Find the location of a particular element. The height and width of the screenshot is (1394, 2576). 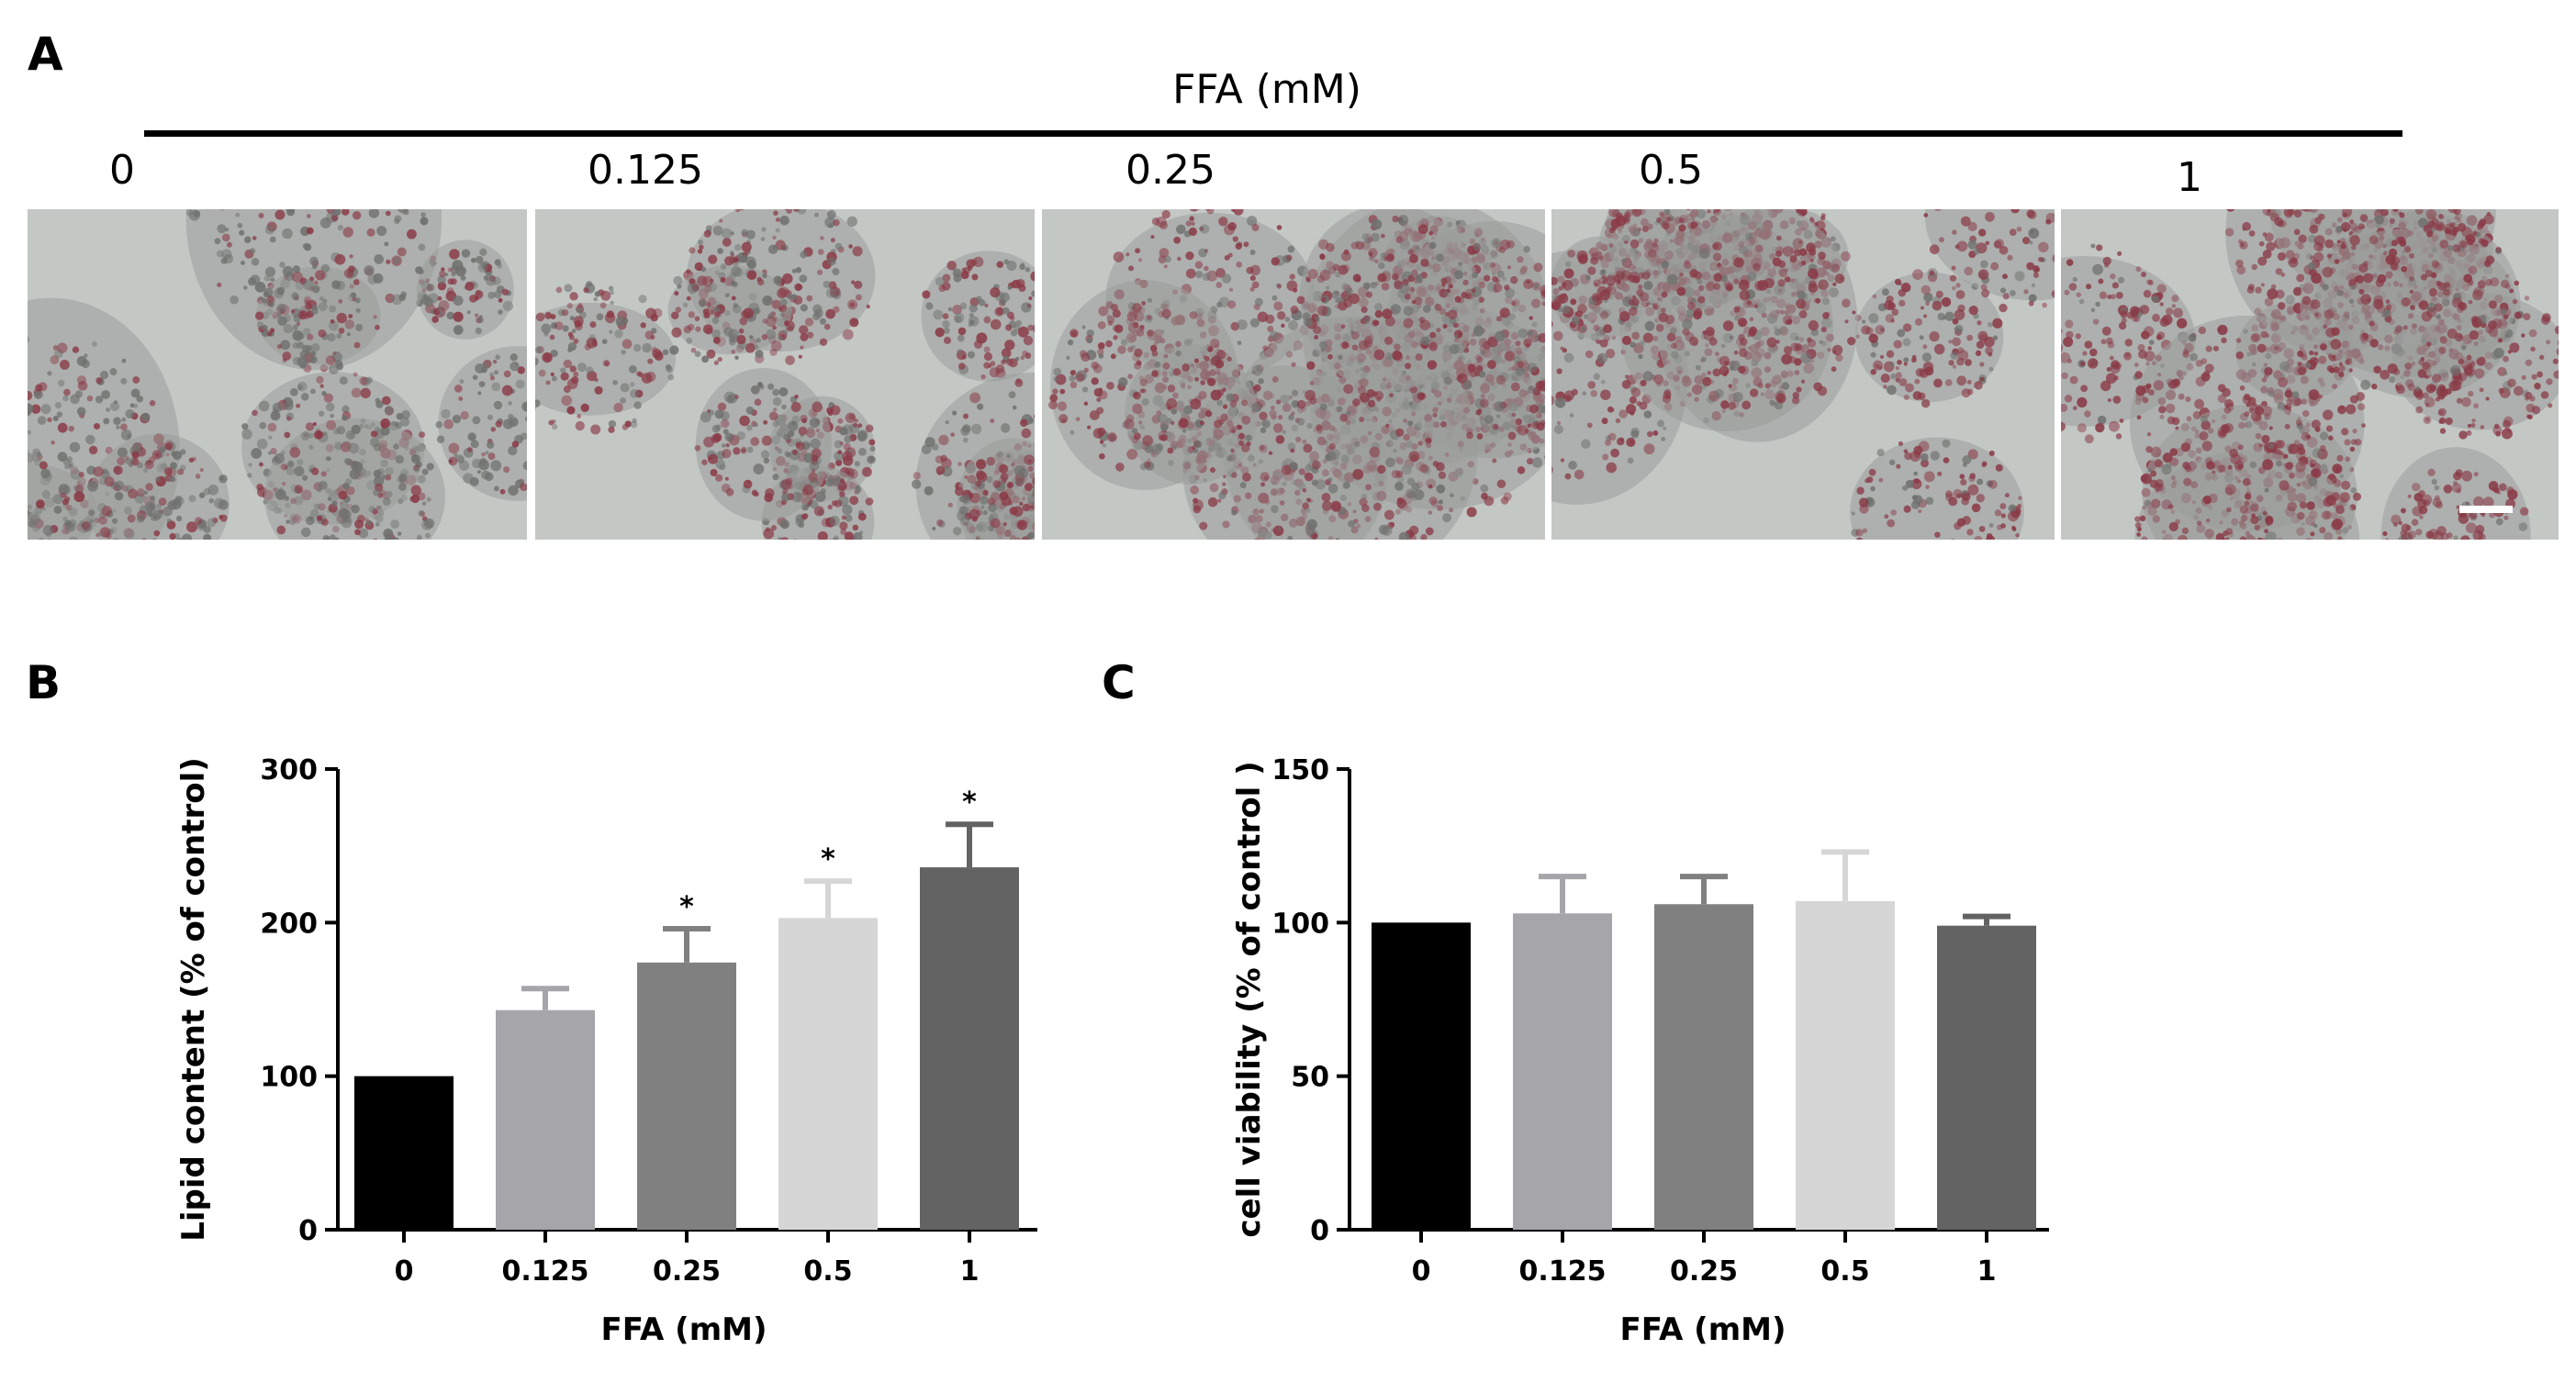

y-tick-label: 300 is located at coordinates (289, 770).